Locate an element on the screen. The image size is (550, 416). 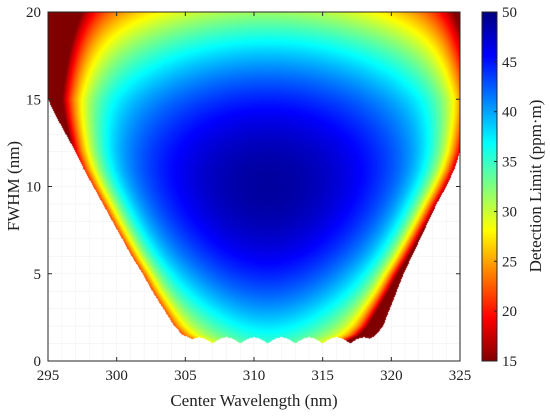
x-tick-label: 320 is located at coordinates (391, 376).